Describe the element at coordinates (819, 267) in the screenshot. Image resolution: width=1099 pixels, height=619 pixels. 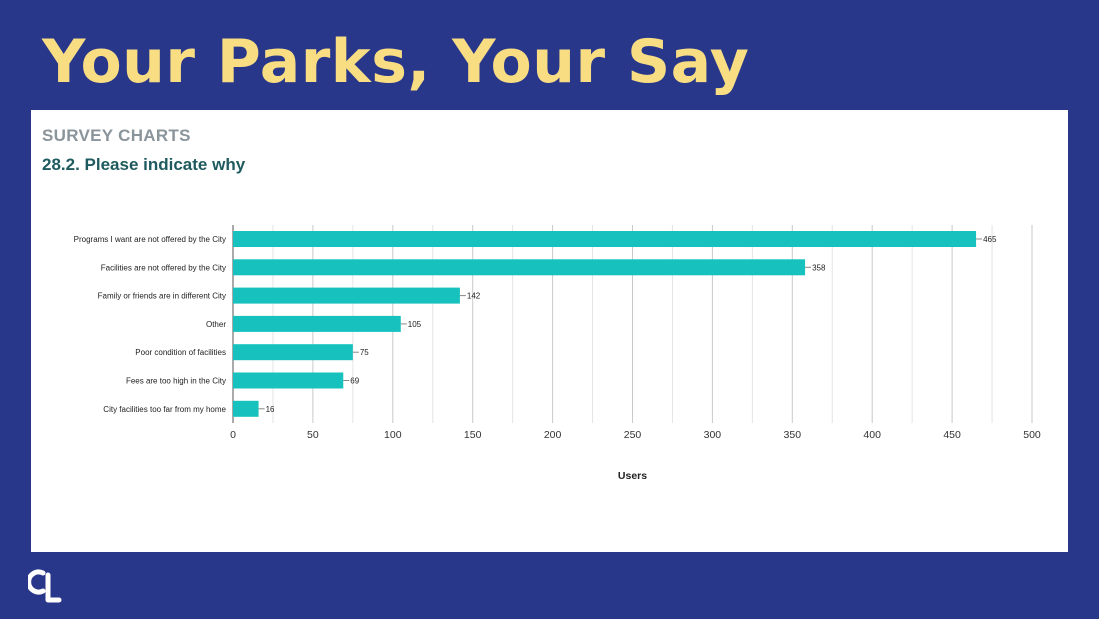
I see `data-label: 358` at that location.